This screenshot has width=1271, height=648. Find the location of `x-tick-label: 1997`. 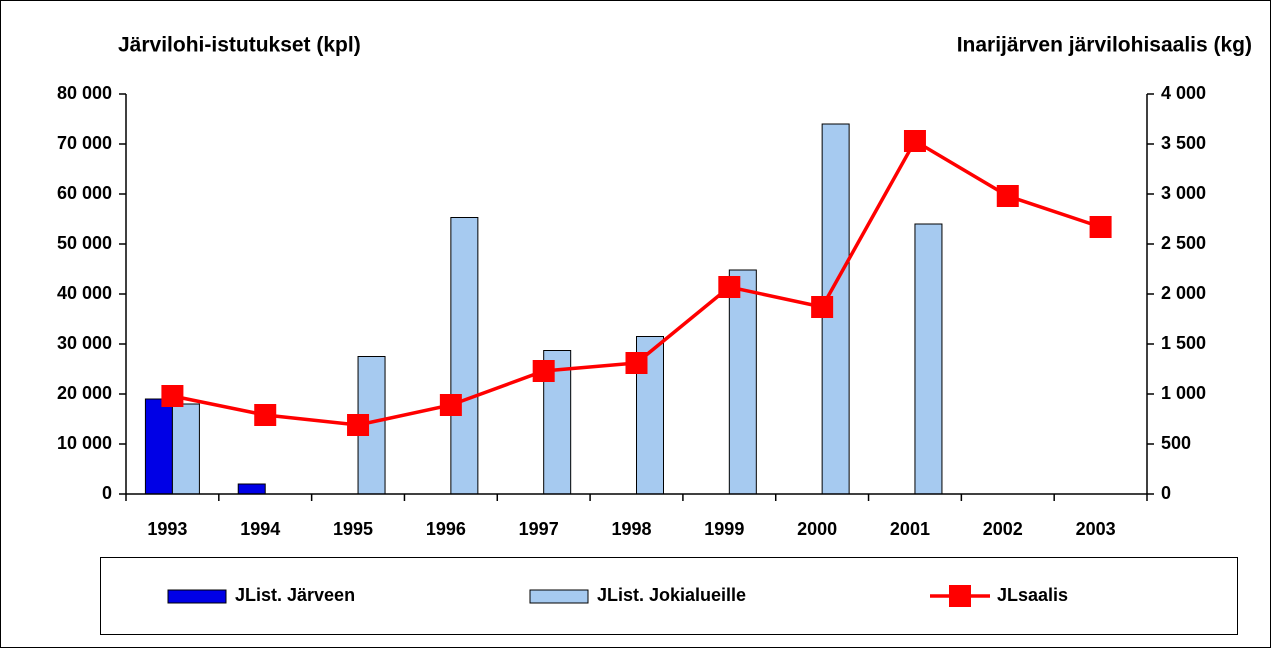

x-tick-label: 1997 is located at coordinates (539, 529).